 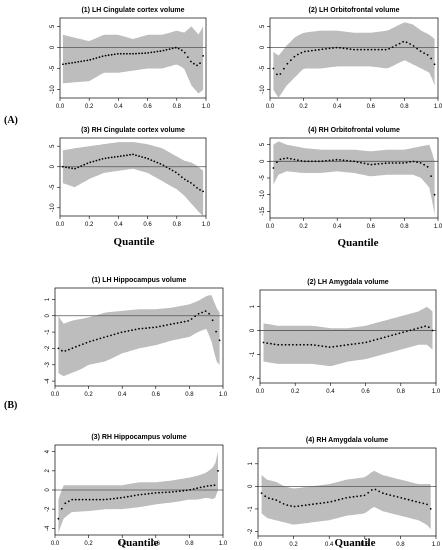 I want to click on confidence-band, so click(x=354, y=60).